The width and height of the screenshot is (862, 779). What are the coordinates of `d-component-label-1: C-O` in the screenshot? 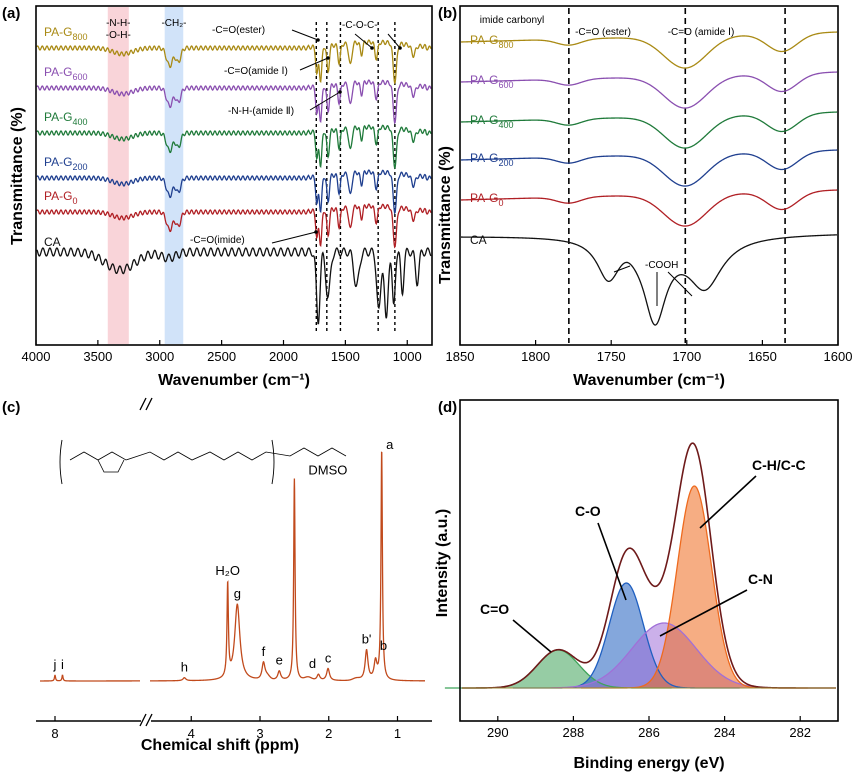 It's located at (588, 511).